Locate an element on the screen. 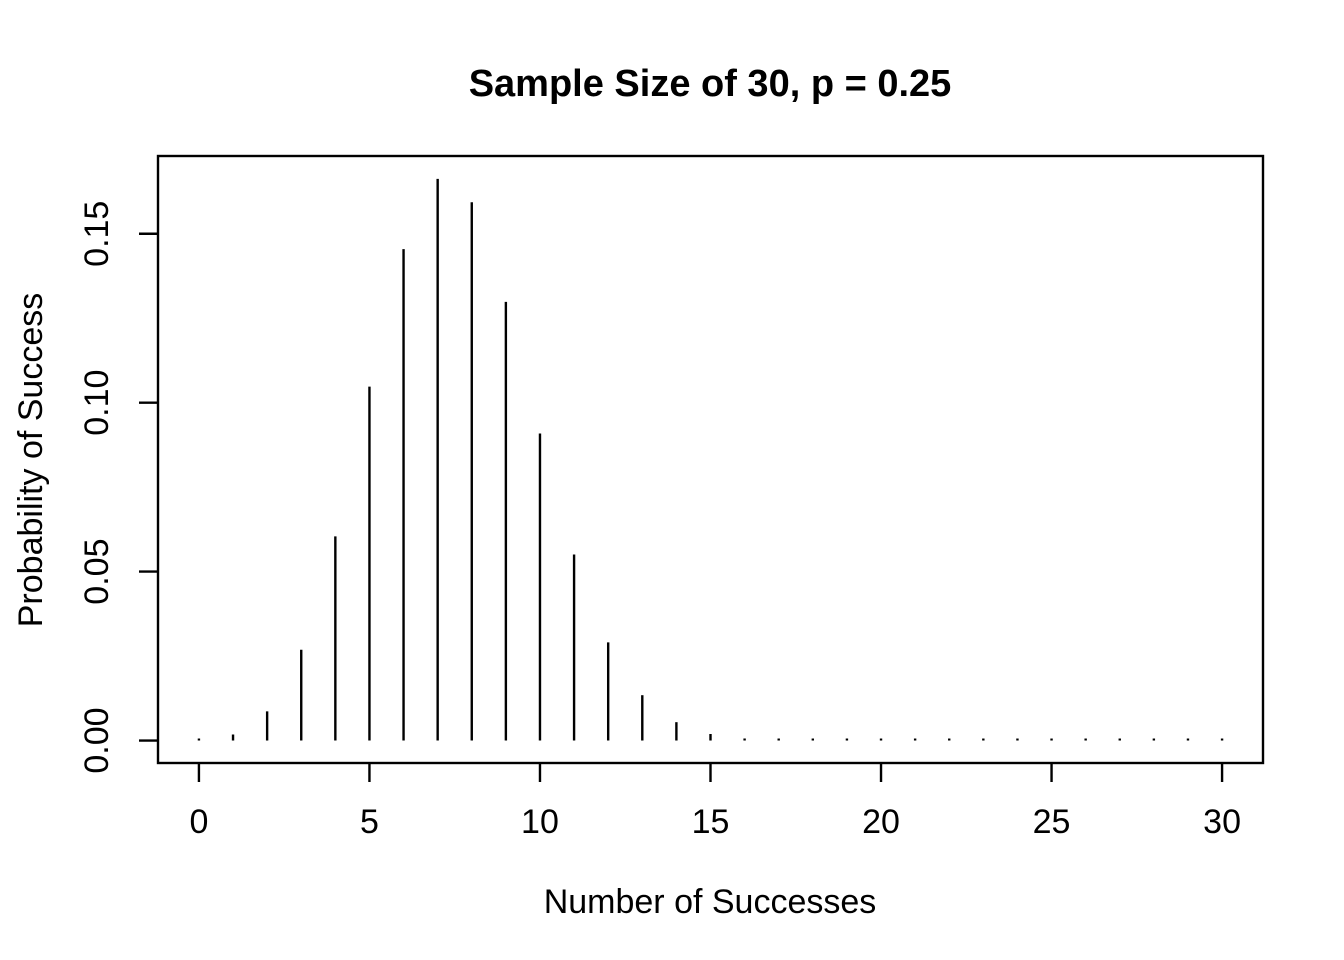 The width and height of the screenshot is (1344, 960). x-tick-label: 30 is located at coordinates (1222, 822).